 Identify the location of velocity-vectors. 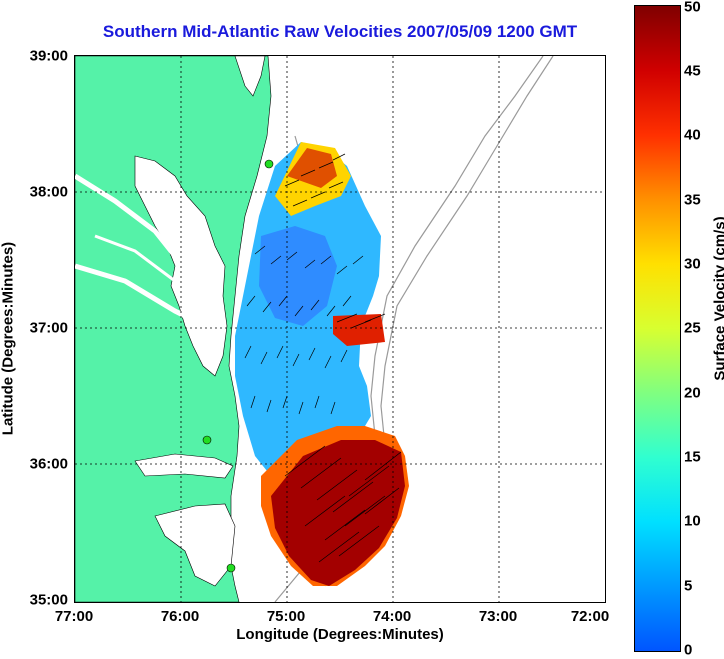
(323, 358).